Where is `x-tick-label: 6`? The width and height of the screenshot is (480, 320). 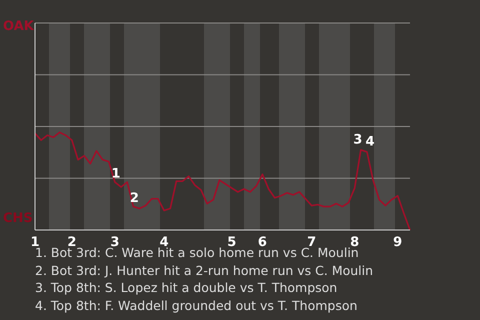 x-tick-label: 6 is located at coordinates (262, 242).